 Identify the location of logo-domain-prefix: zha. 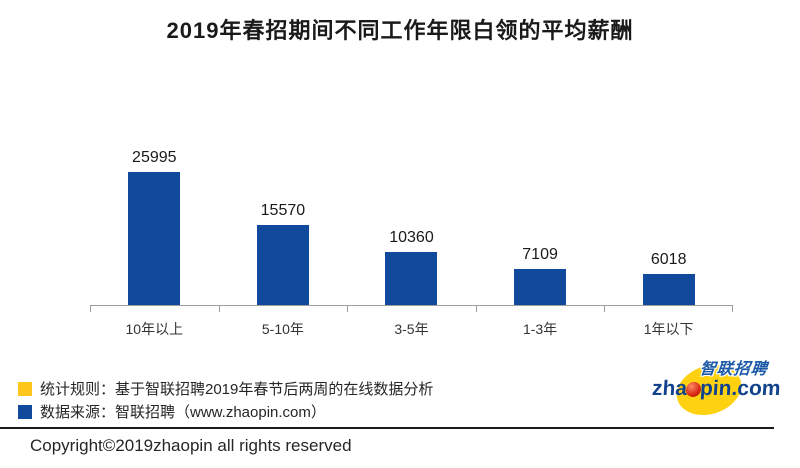
(669, 388).